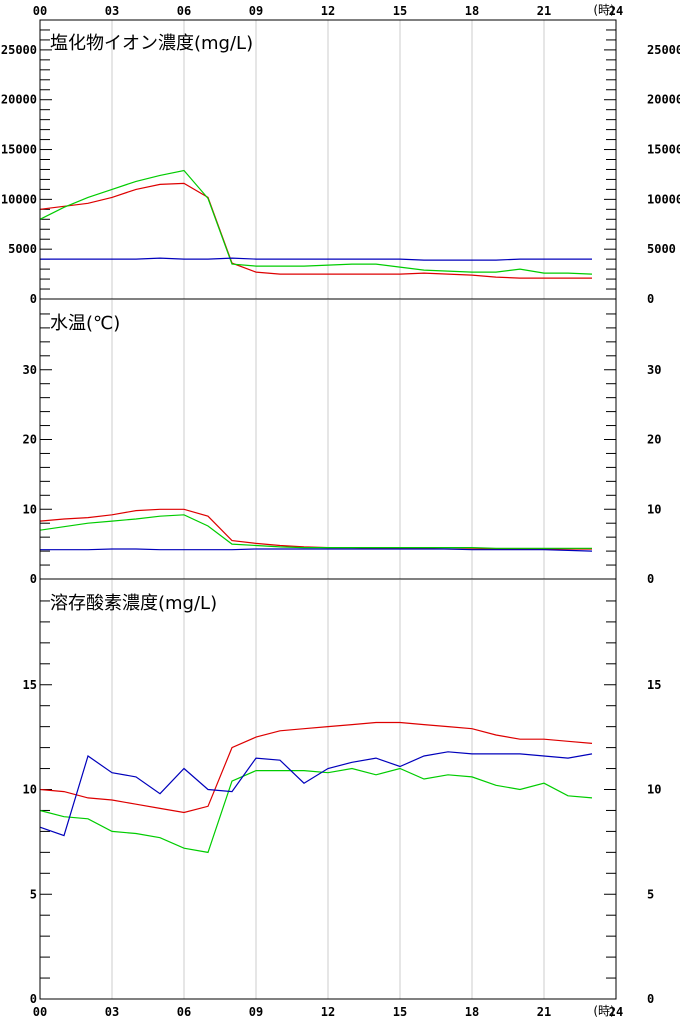 Image resolution: width=680 pixels, height=1020 pixels. What do you see at coordinates (33, 894) in the screenshot?
I see `y-tick-label-left: 5` at bounding box center [33, 894].